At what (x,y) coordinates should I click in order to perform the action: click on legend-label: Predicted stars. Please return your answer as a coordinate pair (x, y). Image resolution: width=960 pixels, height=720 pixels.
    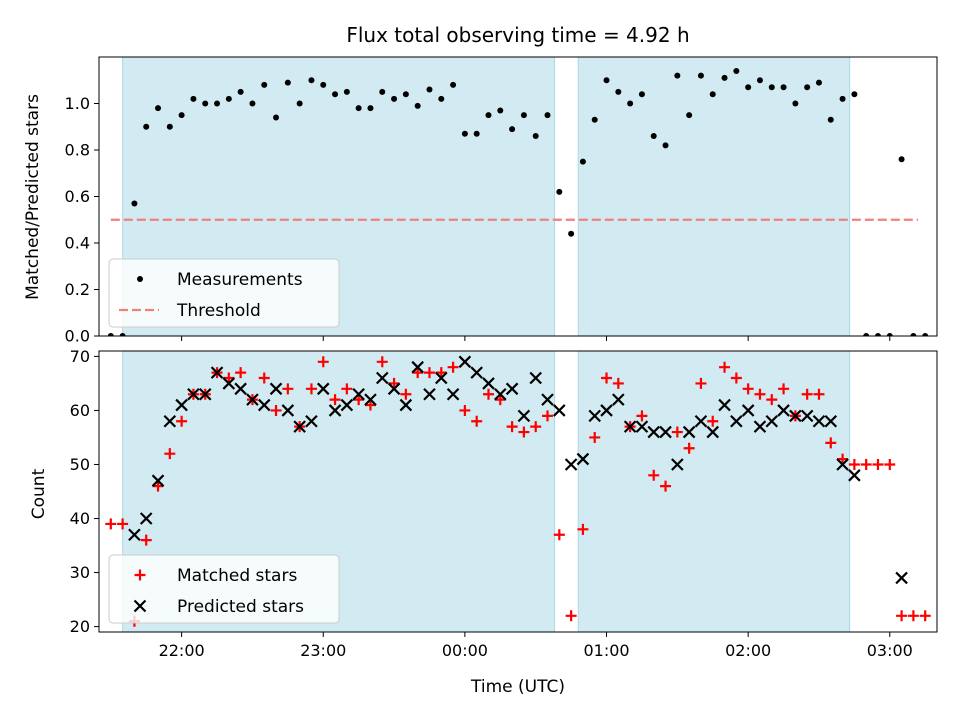
    Looking at the image, I should click on (240, 607).